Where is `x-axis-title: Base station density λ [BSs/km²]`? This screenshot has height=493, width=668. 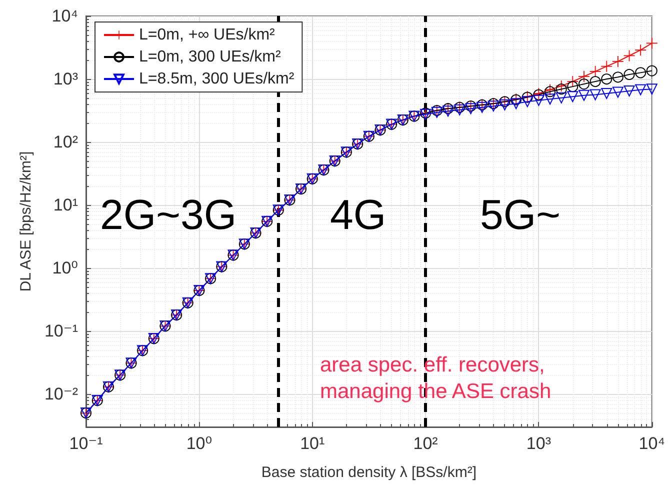 x-axis-title: Base station density λ [BSs/km²] is located at coordinates (368, 472).